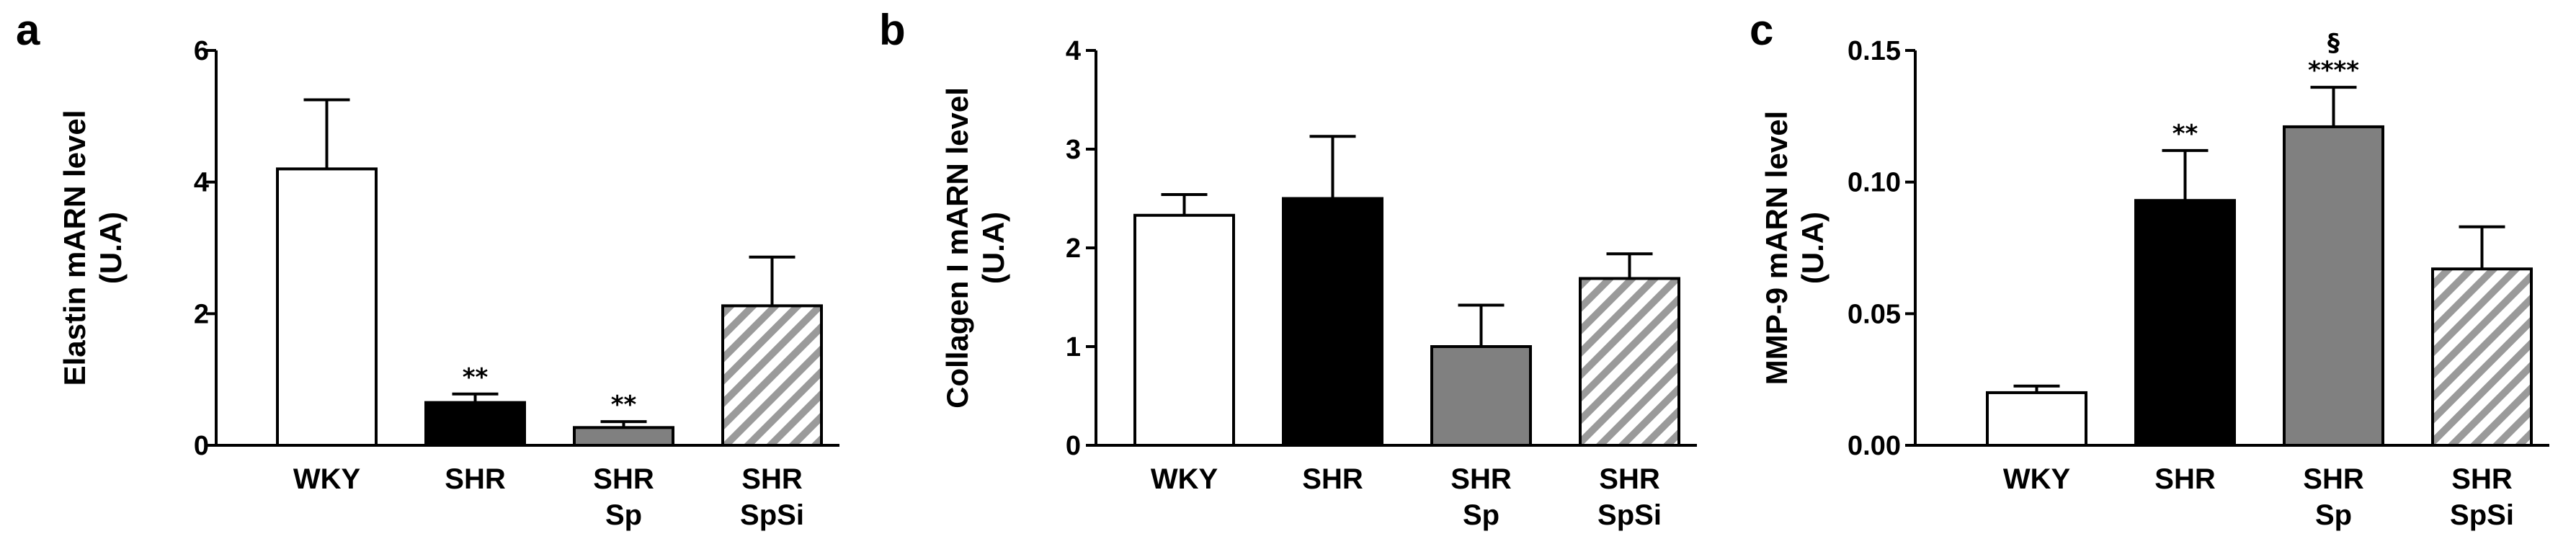 This screenshot has height=557, width=2576. Describe the element at coordinates (93, 248) in the screenshot. I see `y-axis-title: Elastin mARN level(U.A)` at that location.